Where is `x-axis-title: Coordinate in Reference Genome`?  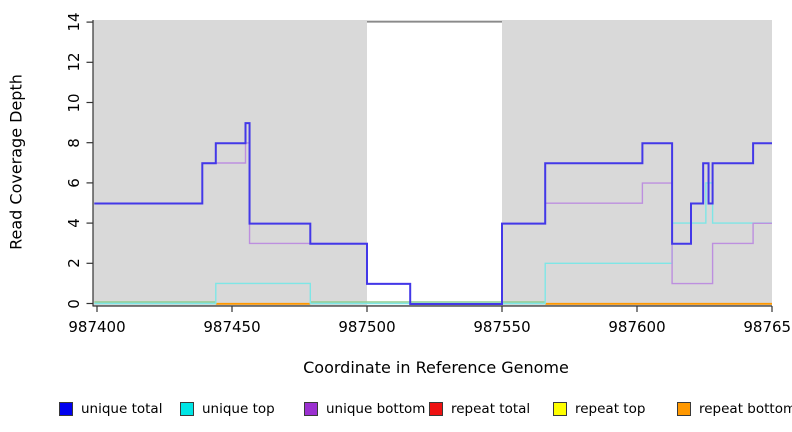 x-axis-title: Coordinate in Reference Genome is located at coordinates (436, 367).